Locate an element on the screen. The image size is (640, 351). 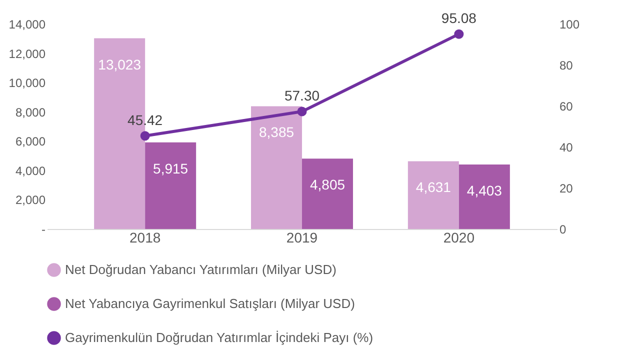
y-tick-label: 8,000 is located at coordinates (30, 112).